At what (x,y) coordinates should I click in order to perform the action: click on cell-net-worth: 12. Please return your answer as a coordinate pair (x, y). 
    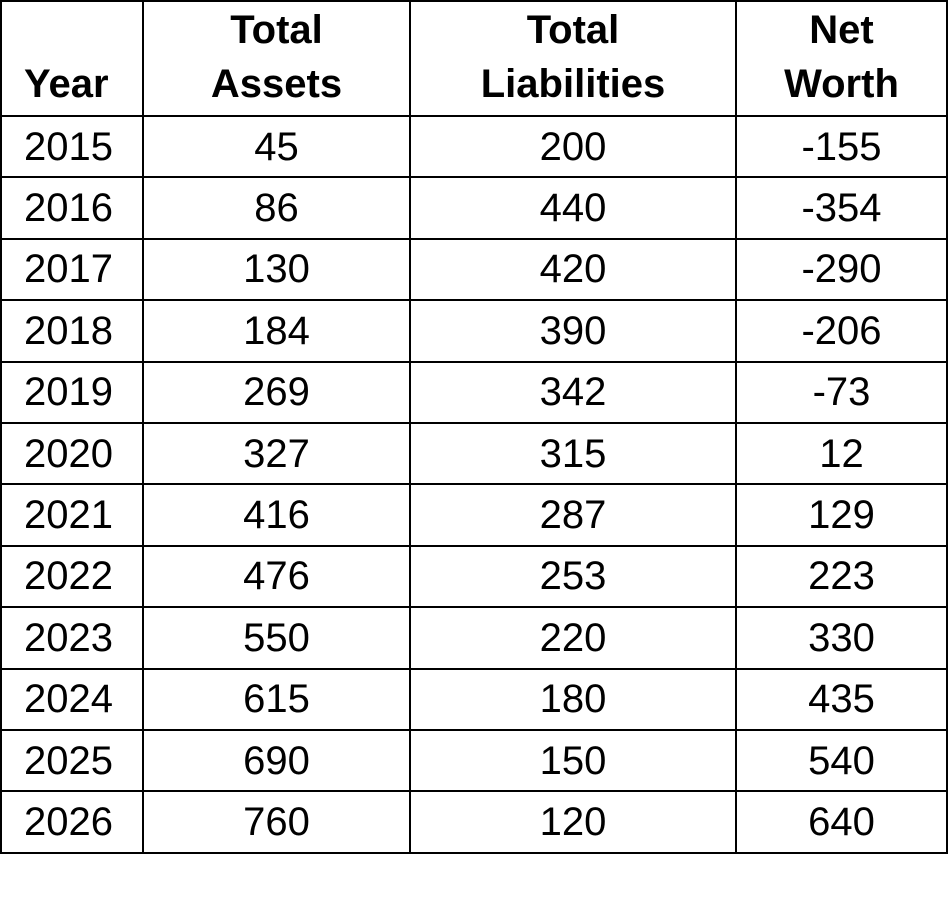
    Looking at the image, I should click on (841, 453).